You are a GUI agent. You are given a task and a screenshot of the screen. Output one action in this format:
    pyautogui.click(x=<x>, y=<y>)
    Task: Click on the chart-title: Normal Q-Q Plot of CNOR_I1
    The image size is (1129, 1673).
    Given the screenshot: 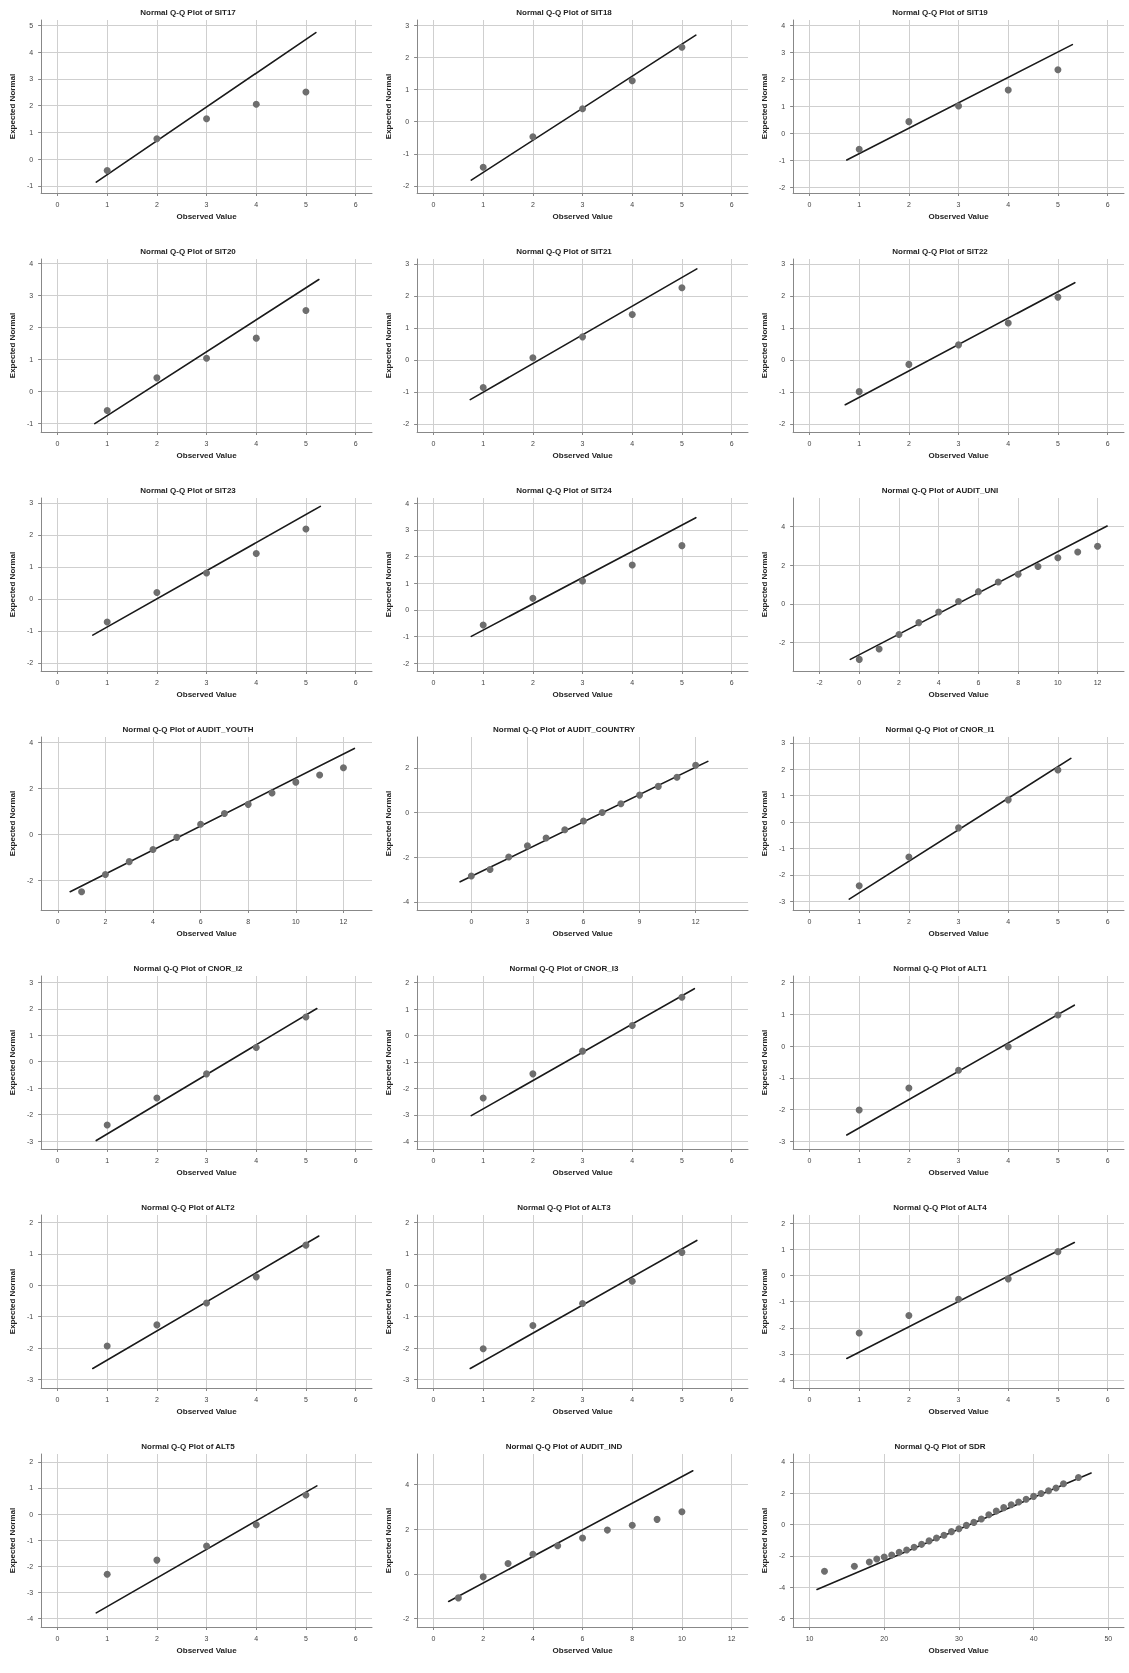 What is the action you would take?
    pyautogui.click(x=940, y=729)
    